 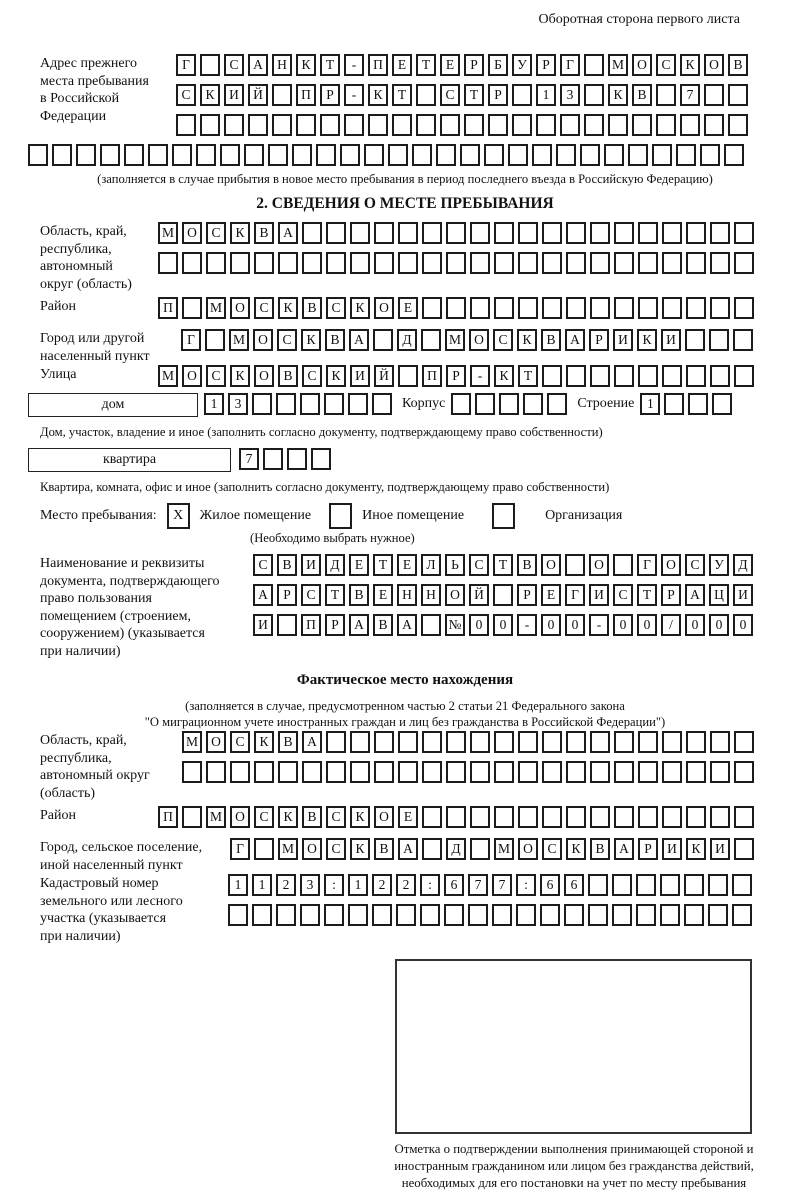 I want to click on char-box: П, so click(x=168, y=817).